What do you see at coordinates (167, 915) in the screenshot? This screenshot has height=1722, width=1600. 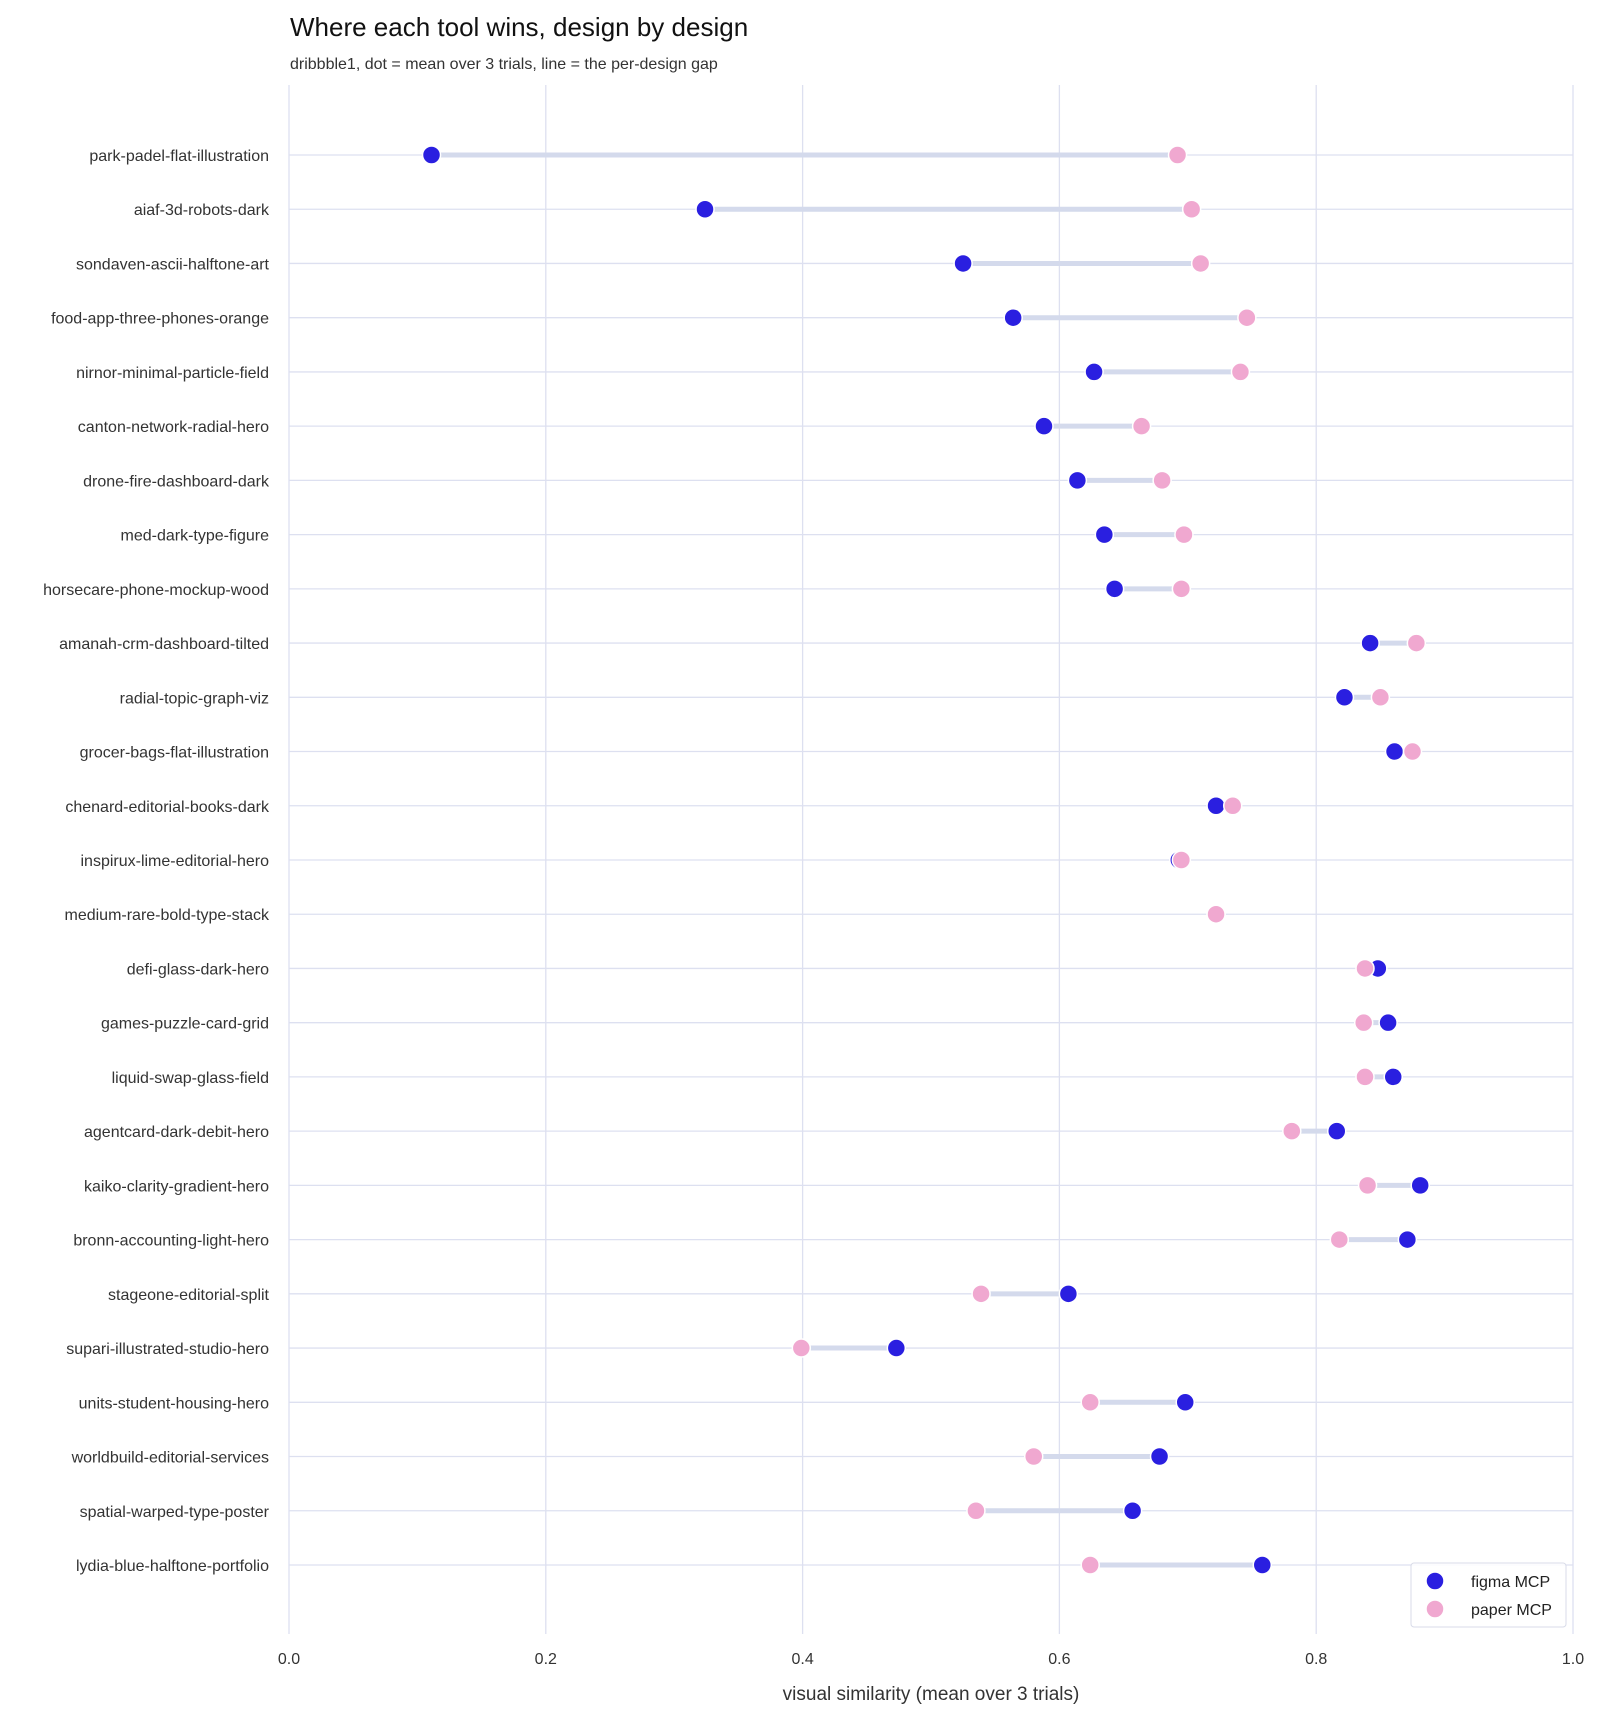 I see `category-label: medium-rare-bold-type-stack` at bounding box center [167, 915].